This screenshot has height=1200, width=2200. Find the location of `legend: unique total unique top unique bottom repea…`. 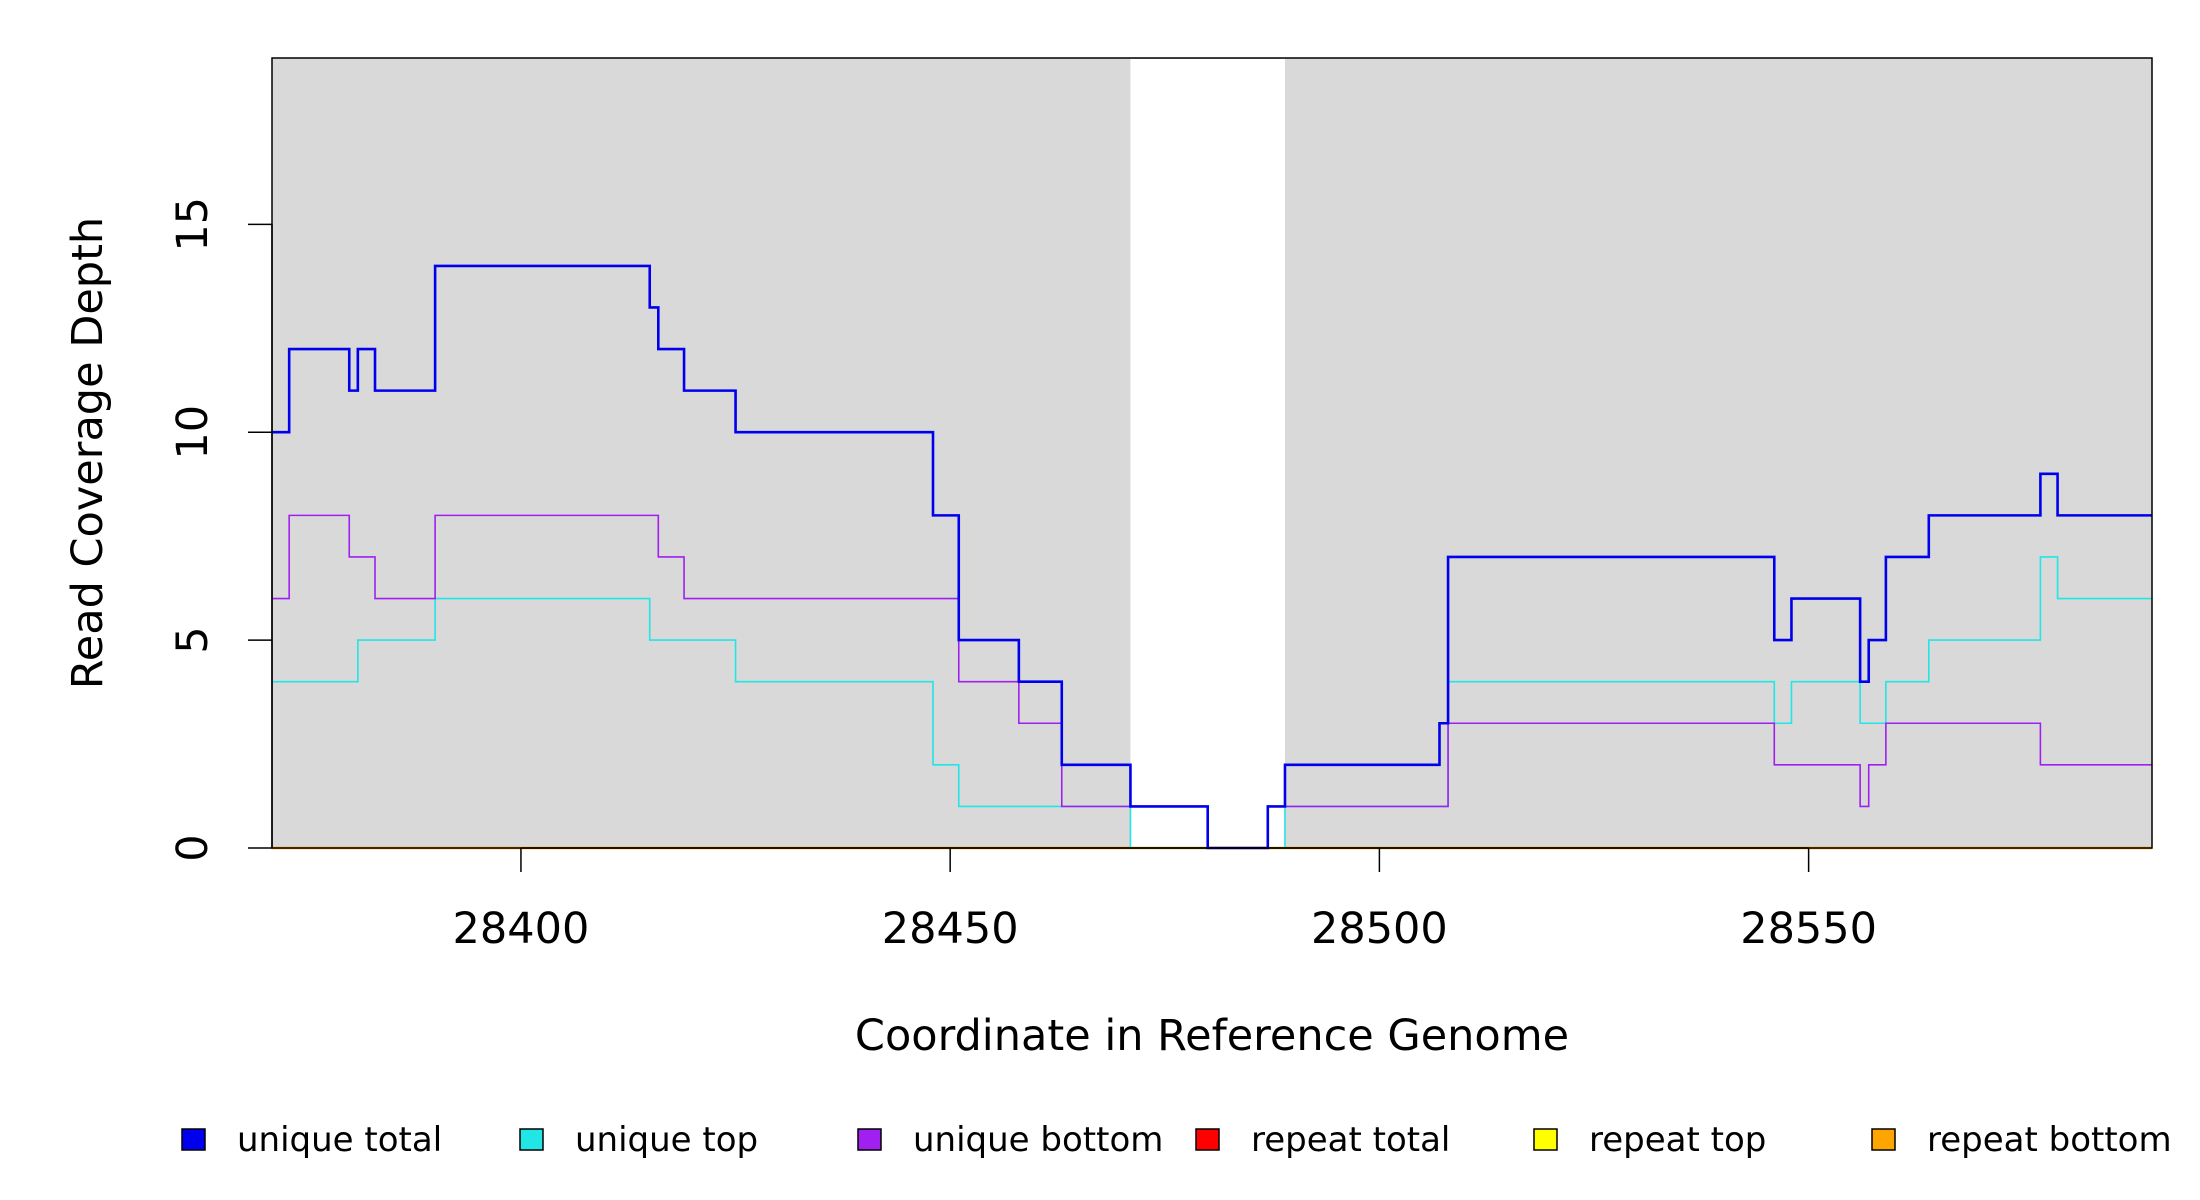

legend: unique total unique top unique bottom repea… is located at coordinates (1176, 1140).